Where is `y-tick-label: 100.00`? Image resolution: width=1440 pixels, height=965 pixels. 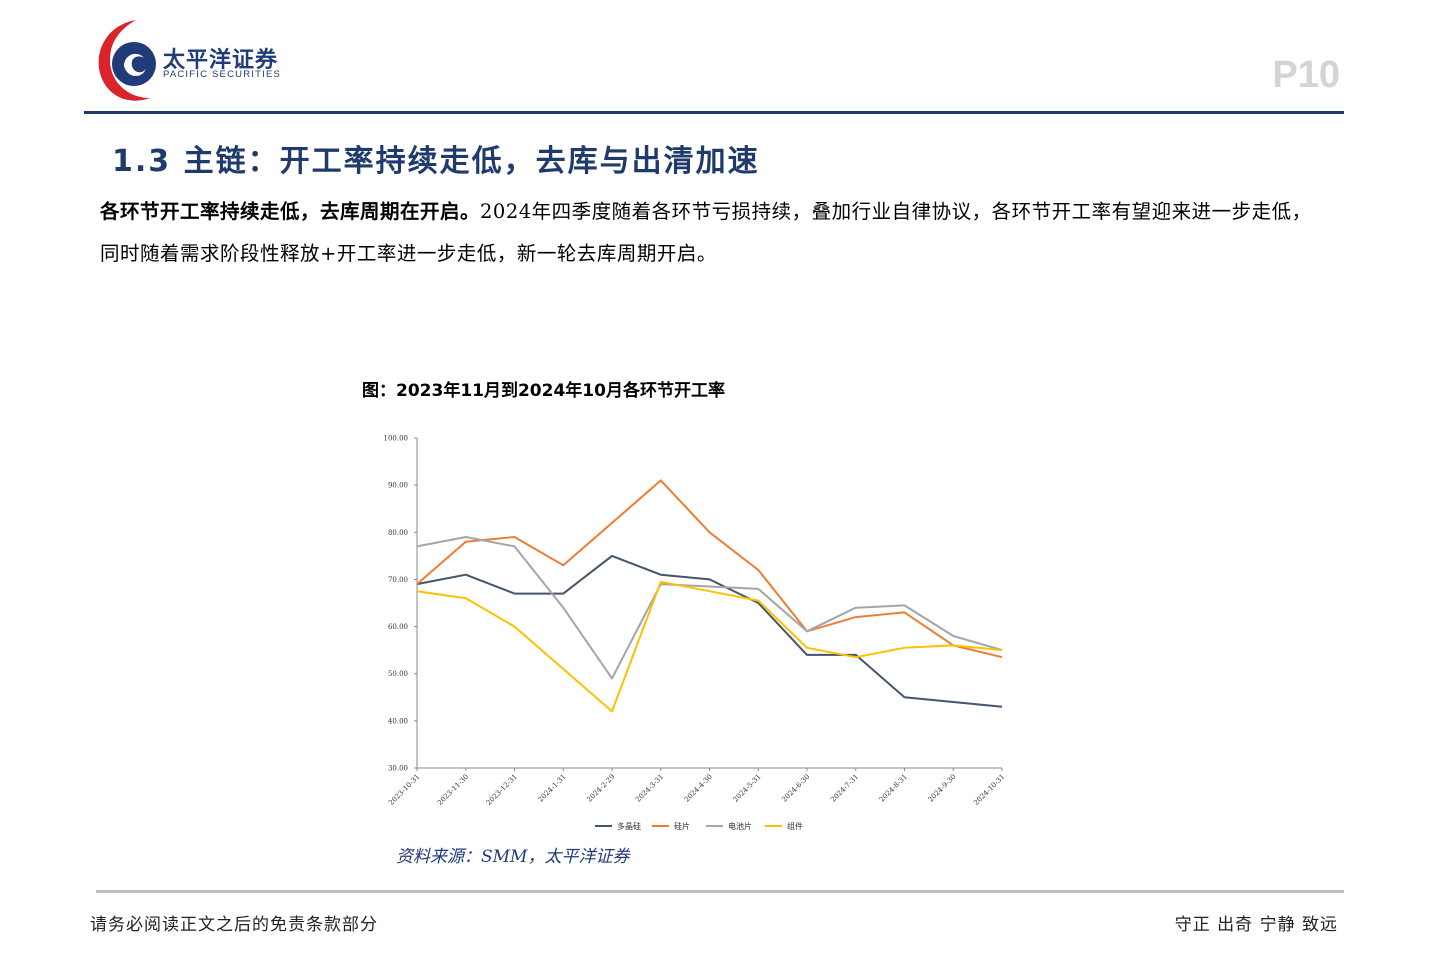
y-tick-label: 100.00 is located at coordinates (396, 439).